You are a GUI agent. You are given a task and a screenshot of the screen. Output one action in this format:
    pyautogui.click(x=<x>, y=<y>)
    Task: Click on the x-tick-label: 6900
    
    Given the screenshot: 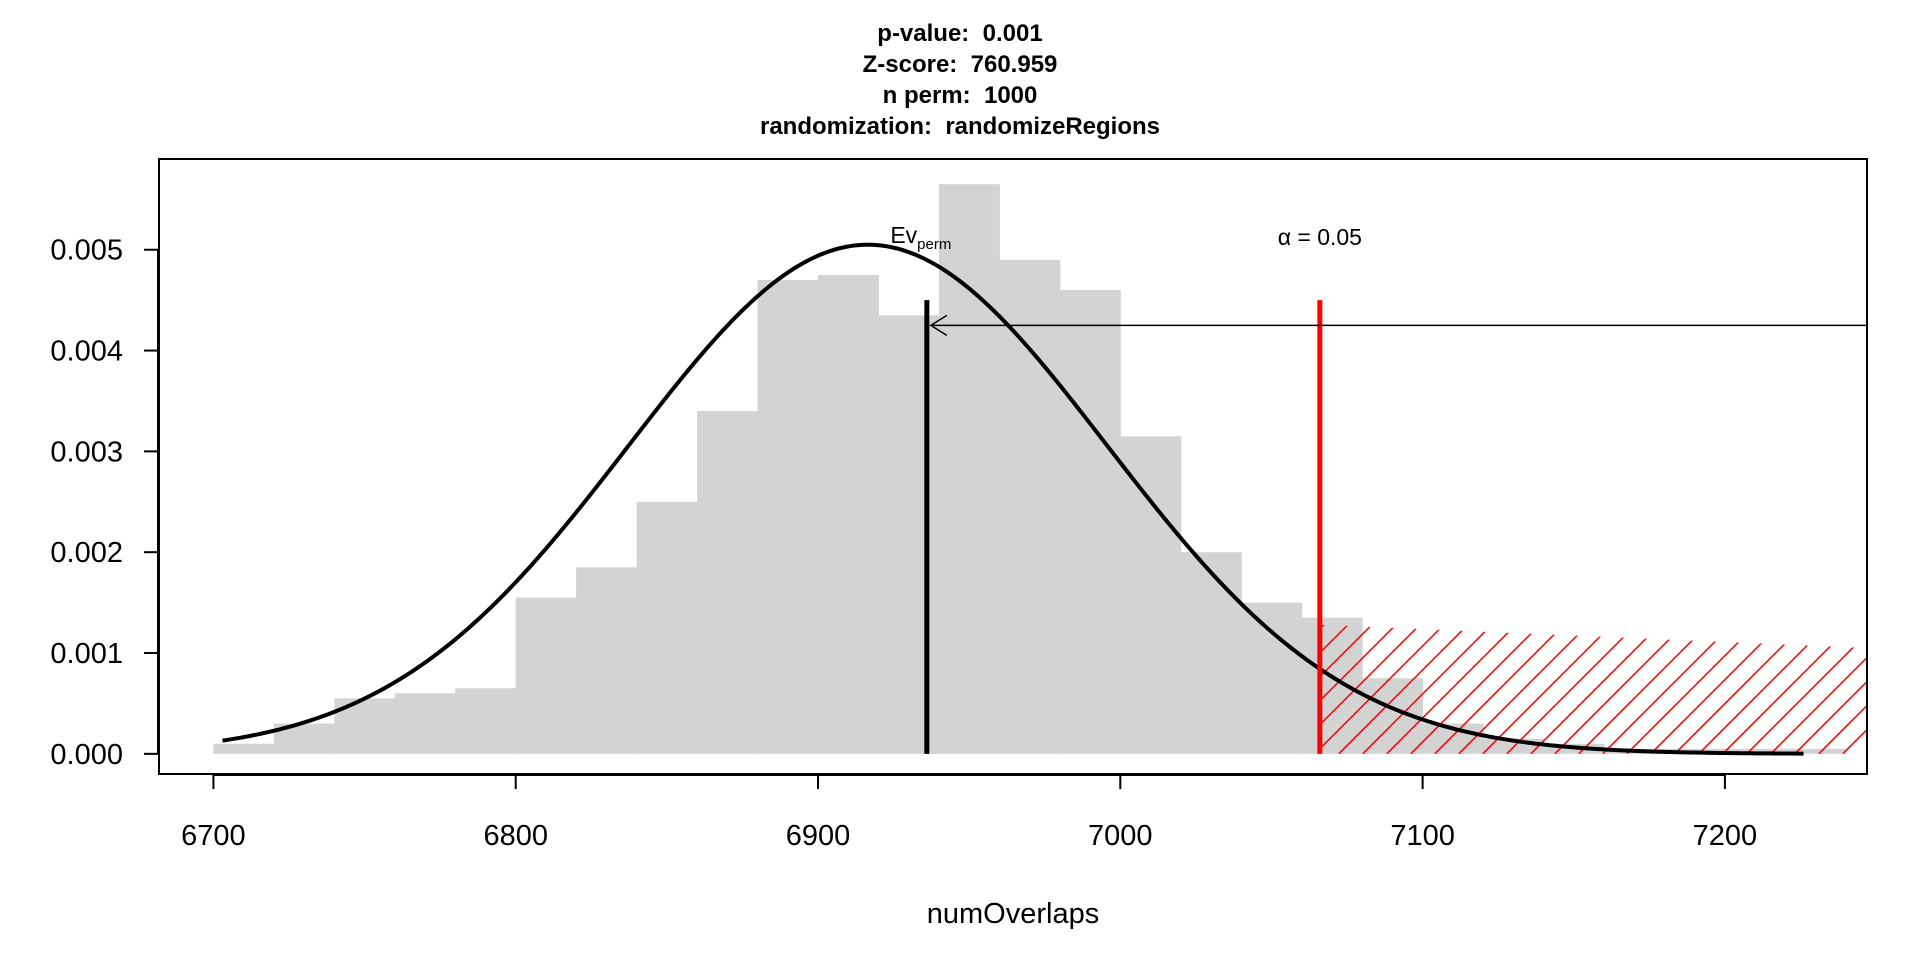 What is the action you would take?
    pyautogui.click(x=818, y=836)
    